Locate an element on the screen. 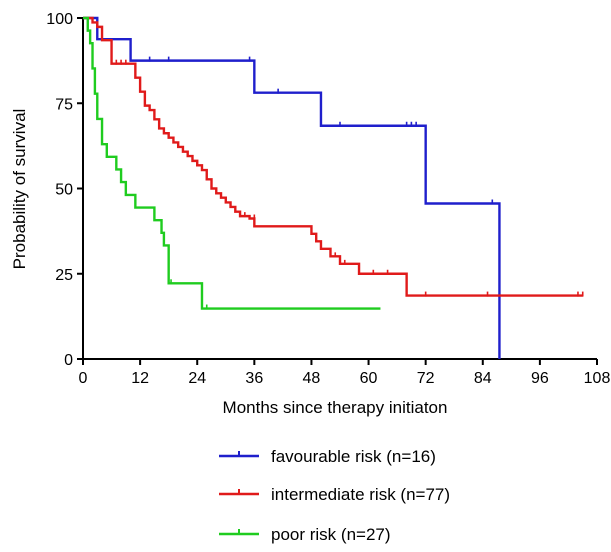 Image resolution: width=611 pixels, height=552 pixels. x-tick-label: 60 is located at coordinates (369, 378).